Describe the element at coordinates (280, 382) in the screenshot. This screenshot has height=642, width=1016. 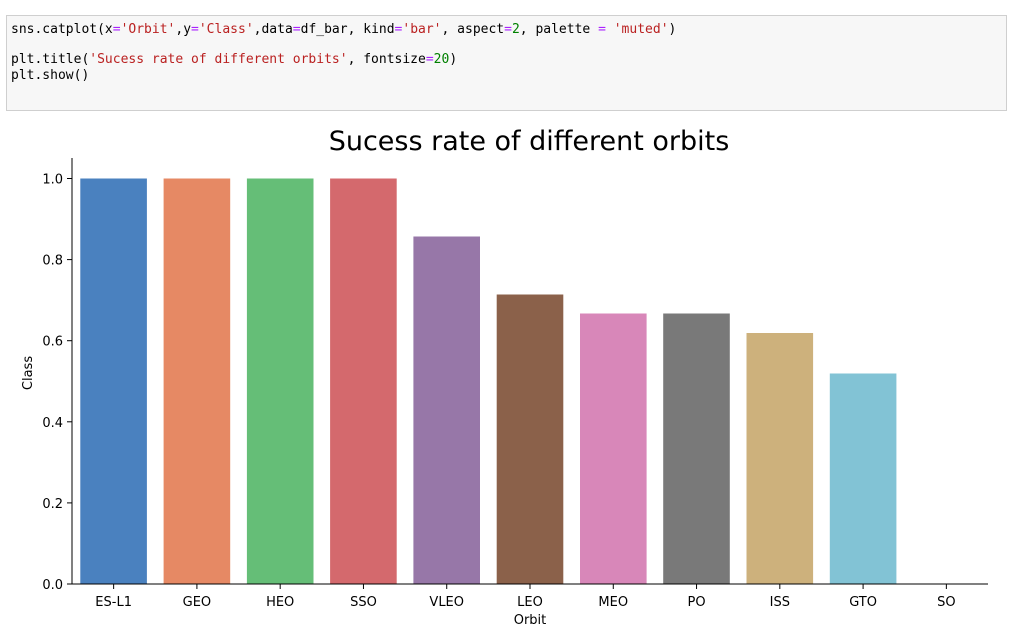
I see `bar-heo` at that location.